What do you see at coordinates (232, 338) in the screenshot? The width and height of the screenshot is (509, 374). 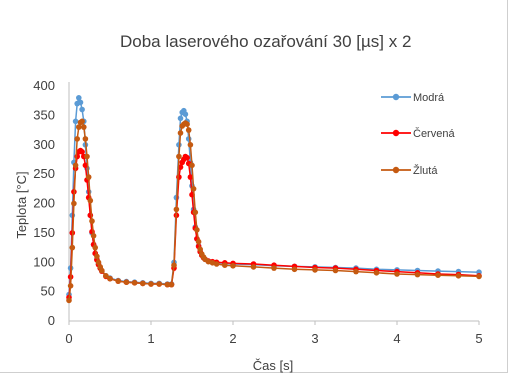 I see `x-tick-label: 2` at bounding box center [232, 338].